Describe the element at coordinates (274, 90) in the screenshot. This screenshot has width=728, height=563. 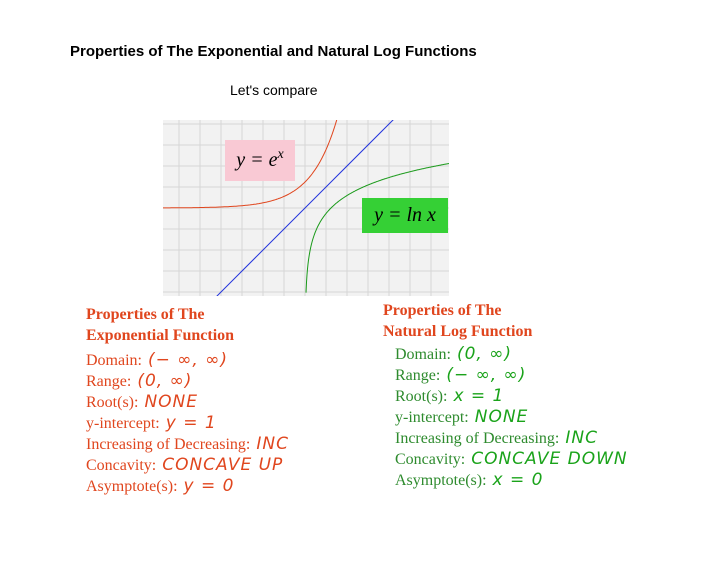
I see `subtitle: Let's compare` at that location.